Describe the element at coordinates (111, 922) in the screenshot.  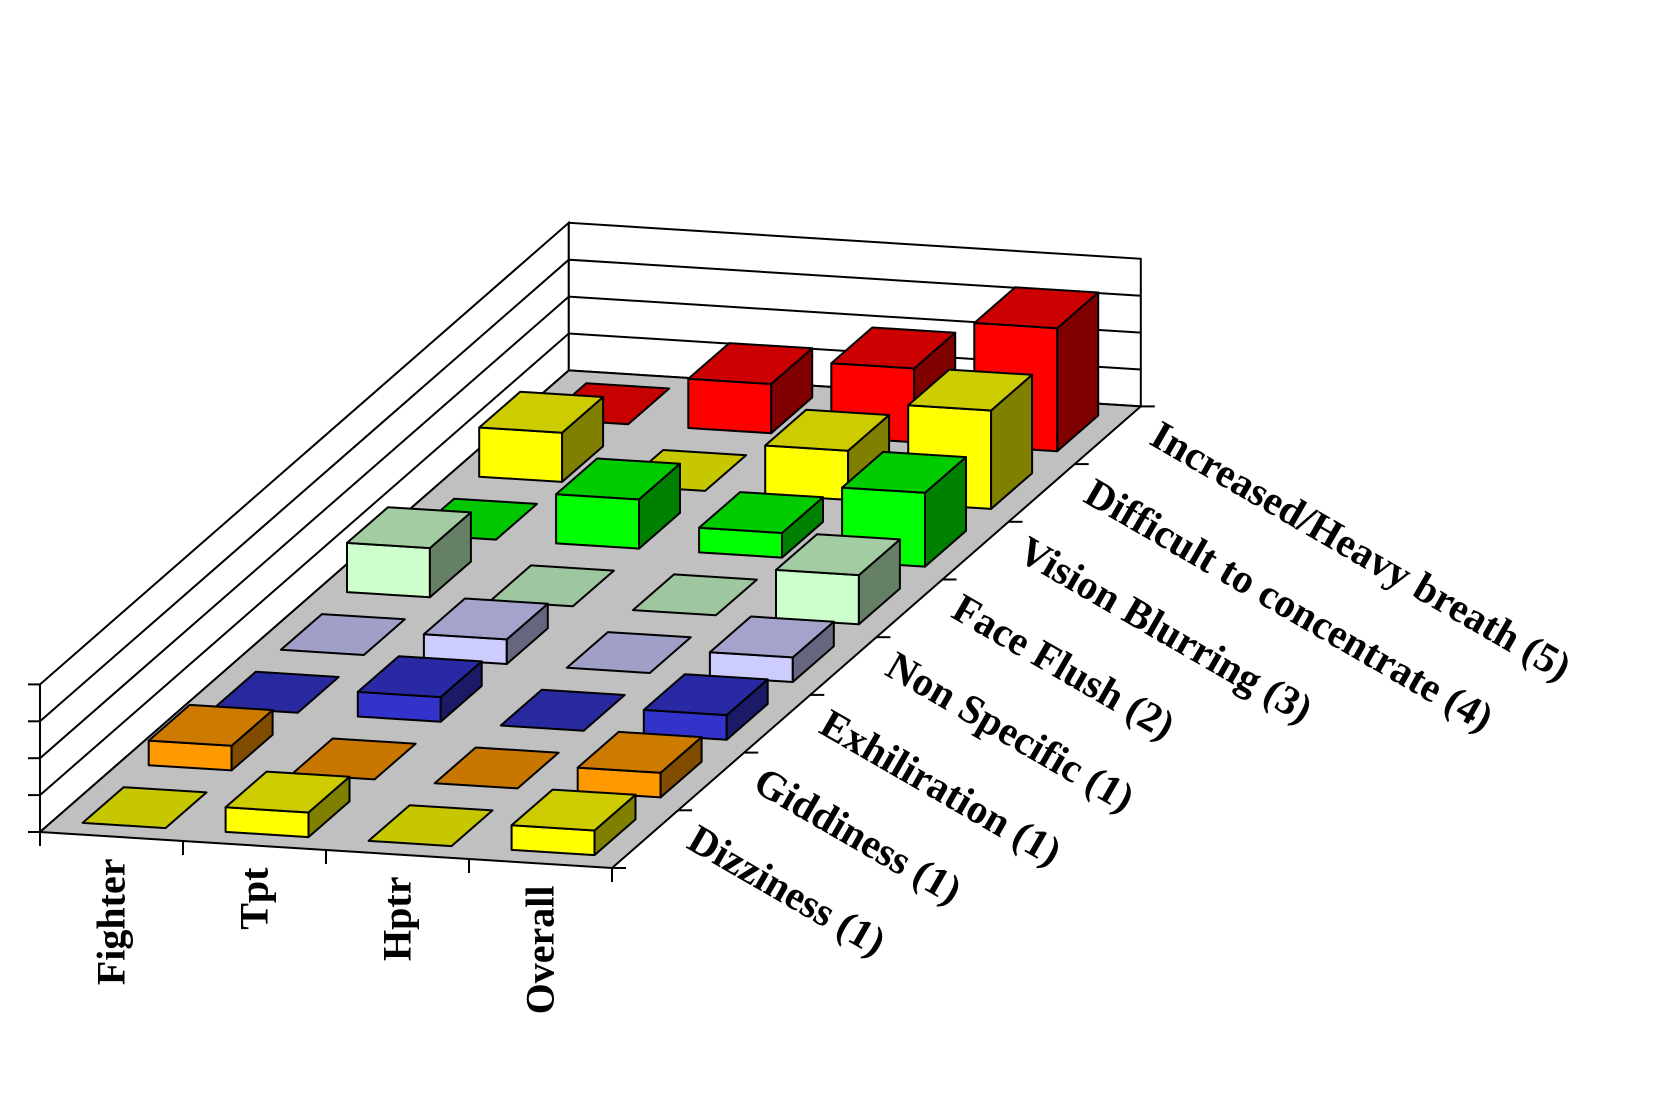
I see `x-tick-label: Fighter` at that location.